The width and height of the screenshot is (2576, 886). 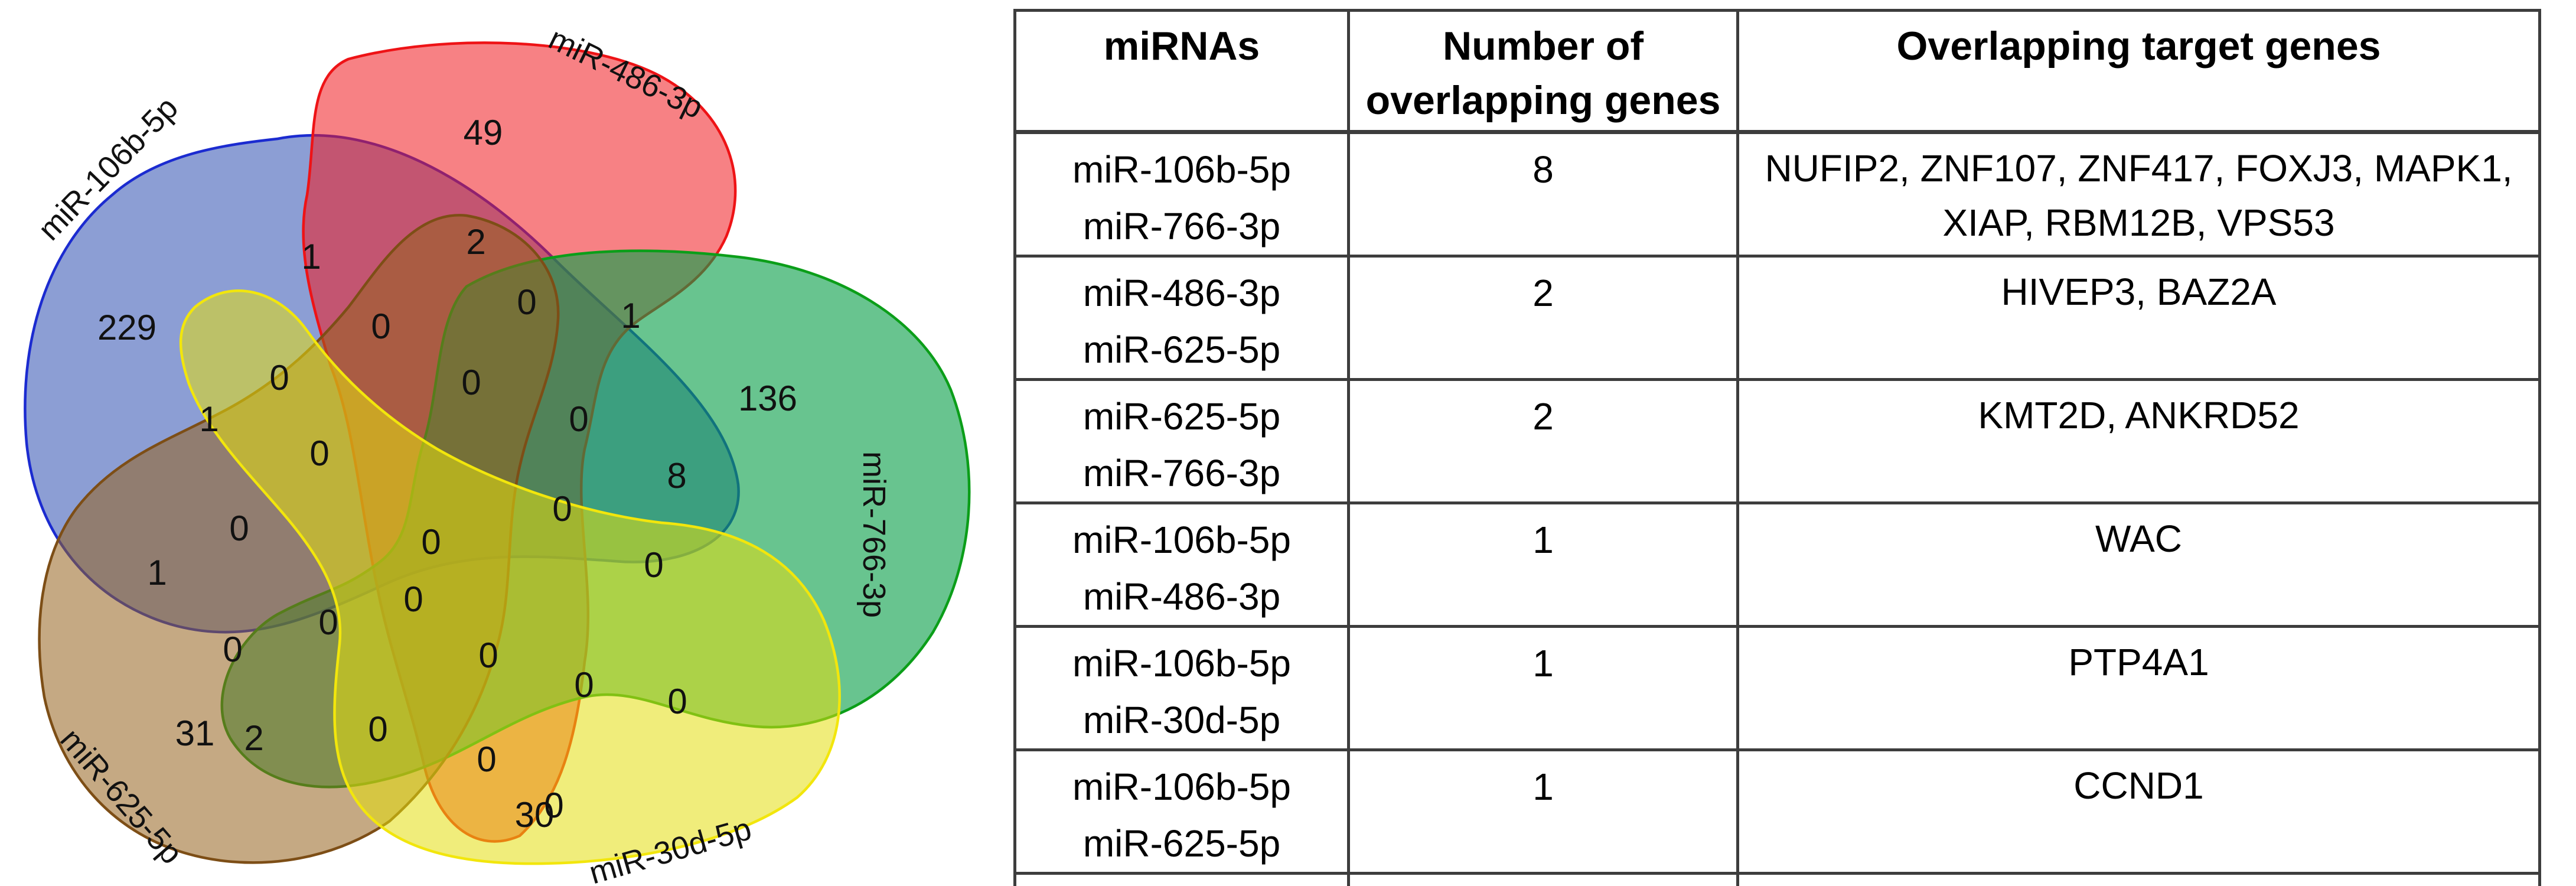 What do you see at coordinates (1544, 46) in the screenshot?
I see `header-overlap-count-line1: Number of` at bounding box center [1544, 46].